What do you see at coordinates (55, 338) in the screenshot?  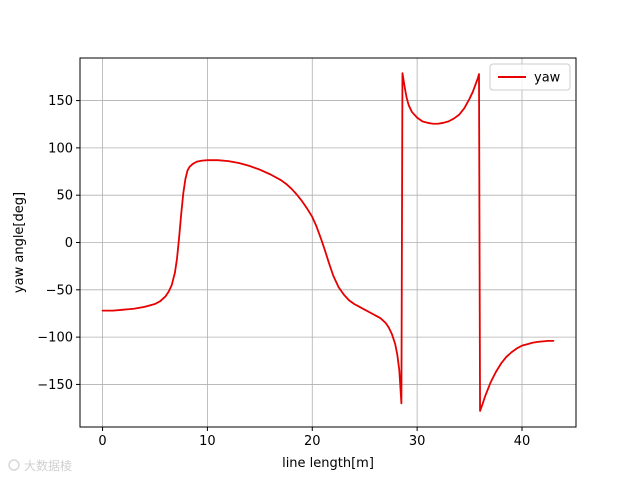 I see `y-tick-label: −100` at bounding box center [55, 338].